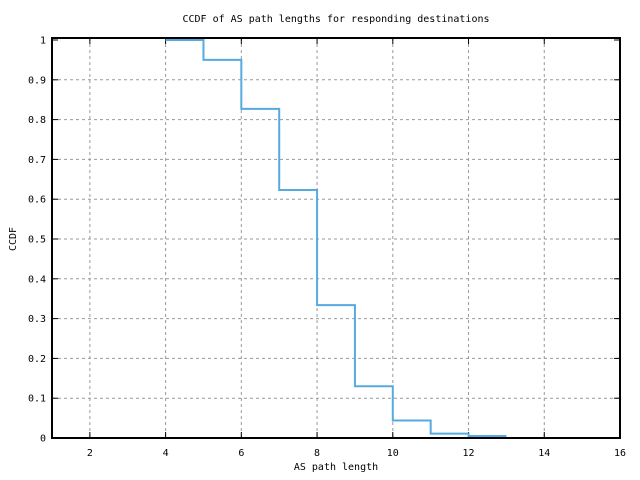 This screenshot has height=480, width=640. What do you see at coordinates (37, 359) in the screenshot?
I see `y-tick-label: 0.2` at bounding box center [37, 359].